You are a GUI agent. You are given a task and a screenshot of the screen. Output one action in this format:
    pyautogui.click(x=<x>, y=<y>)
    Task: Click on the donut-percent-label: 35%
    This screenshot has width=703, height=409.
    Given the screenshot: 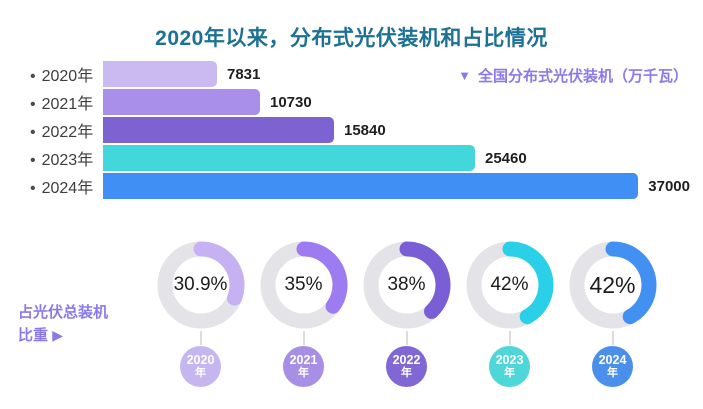 What is the action you would take?
    pyautogui.click(x=303, y=284)
    